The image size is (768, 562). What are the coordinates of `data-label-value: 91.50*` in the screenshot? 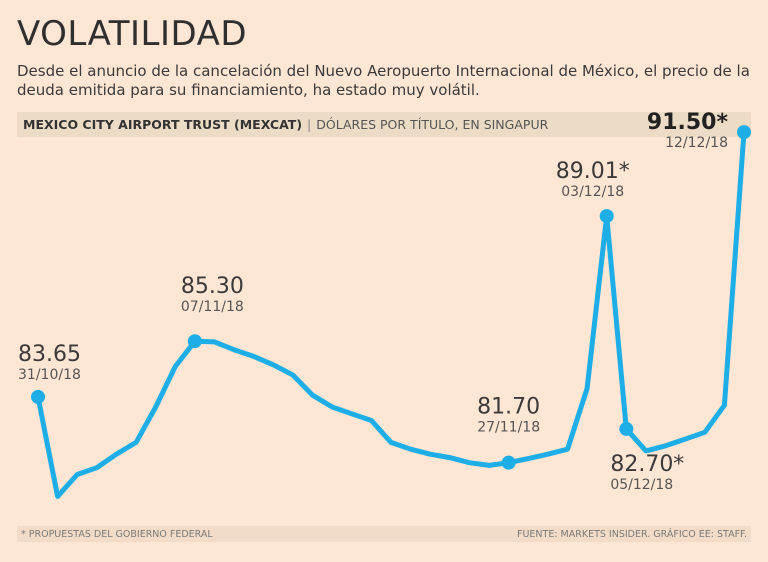 It's located at (688, 122).